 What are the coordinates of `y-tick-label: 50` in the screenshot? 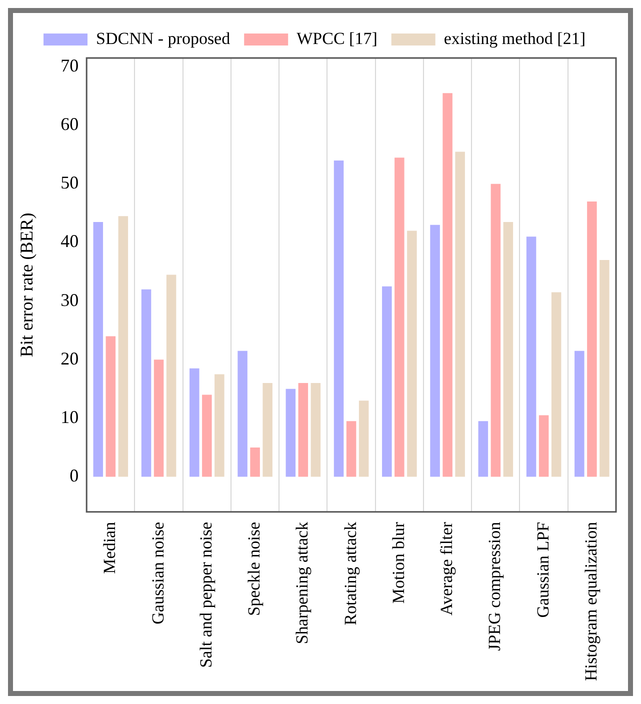 It's located at (69, 182).